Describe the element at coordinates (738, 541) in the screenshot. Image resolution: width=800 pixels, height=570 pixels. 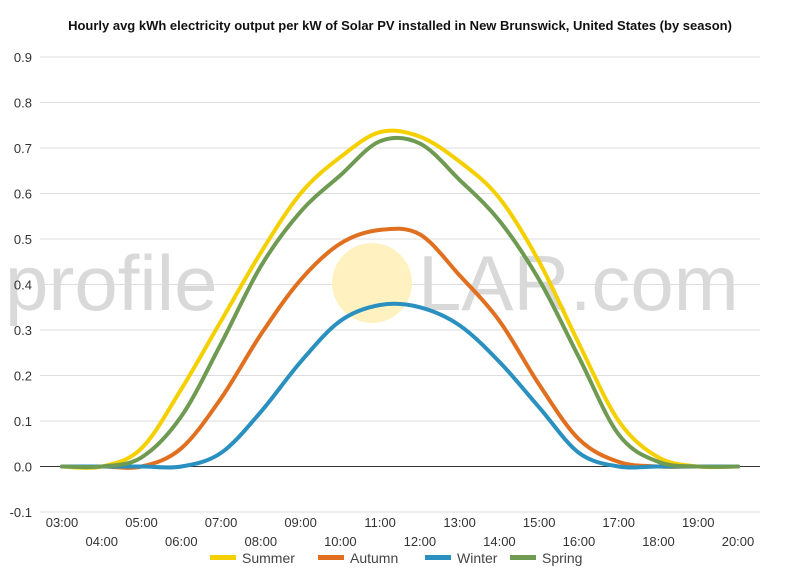
I see `x-tick-label: 20:00` at that location.